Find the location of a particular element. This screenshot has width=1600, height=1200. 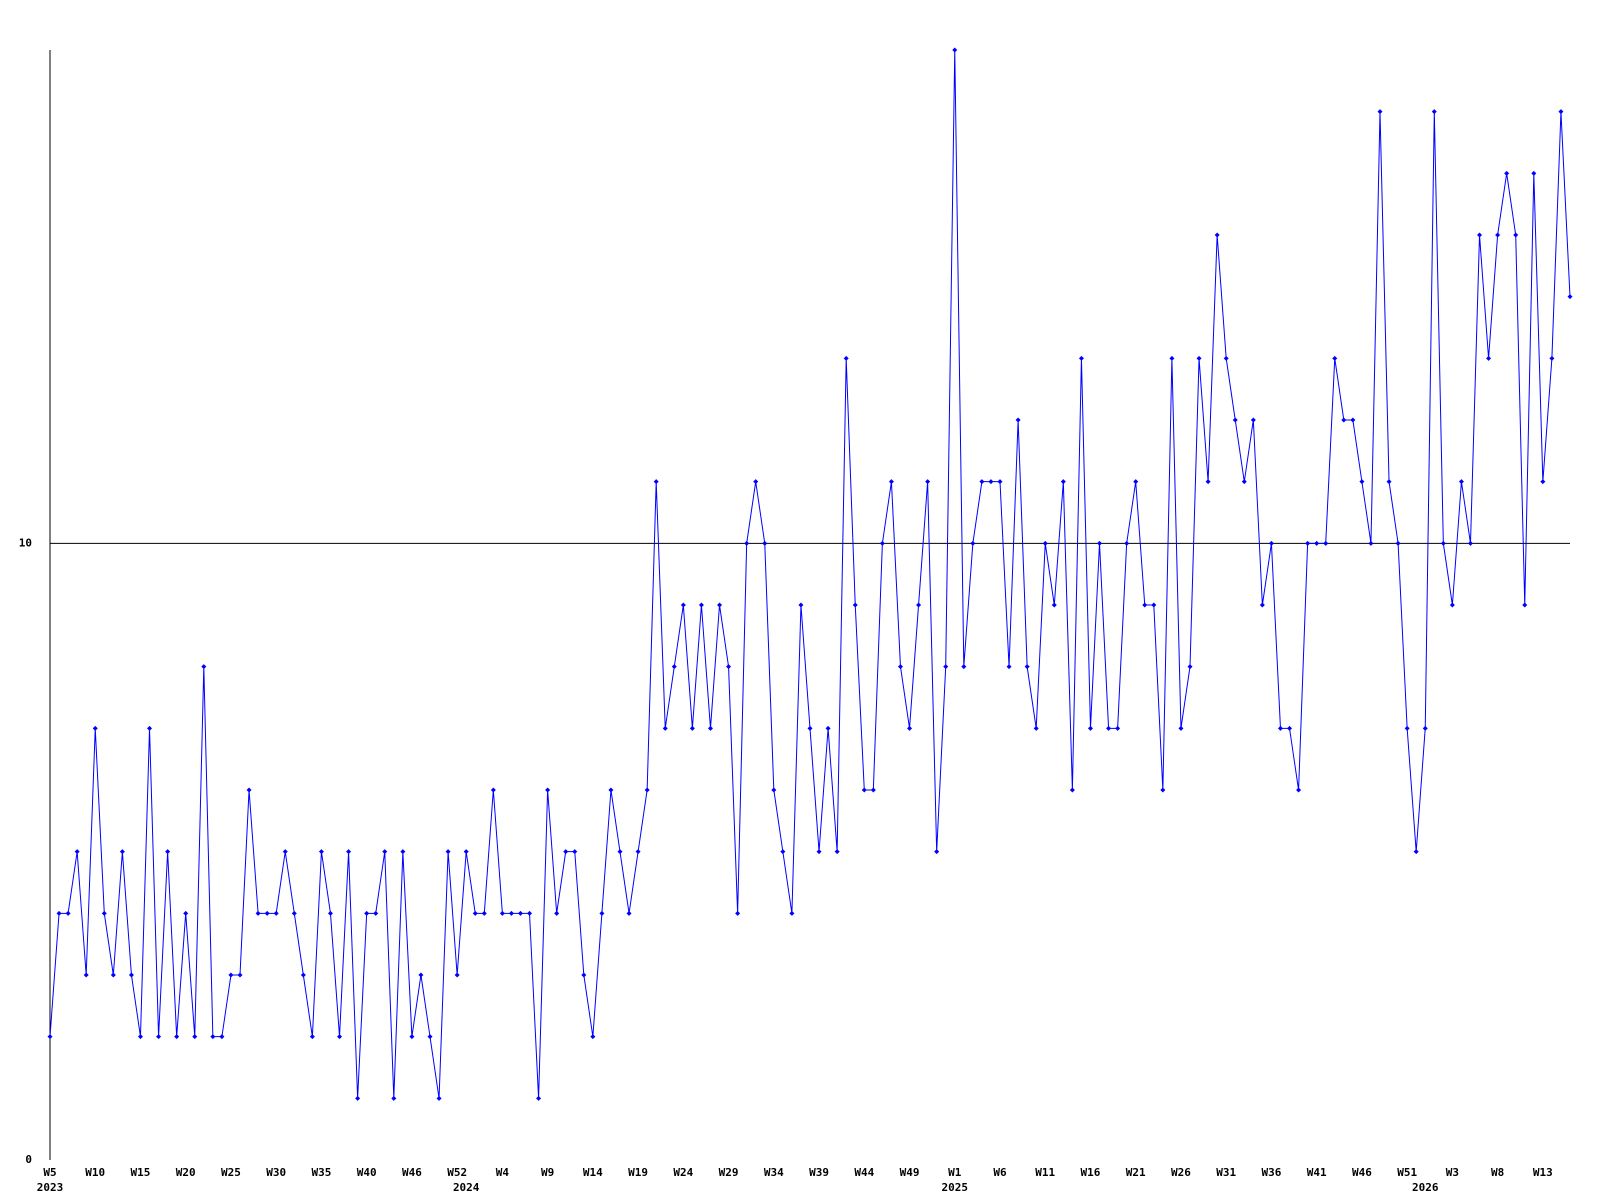

x-tick-label: W51 is located at coordinates (1407, 1172).